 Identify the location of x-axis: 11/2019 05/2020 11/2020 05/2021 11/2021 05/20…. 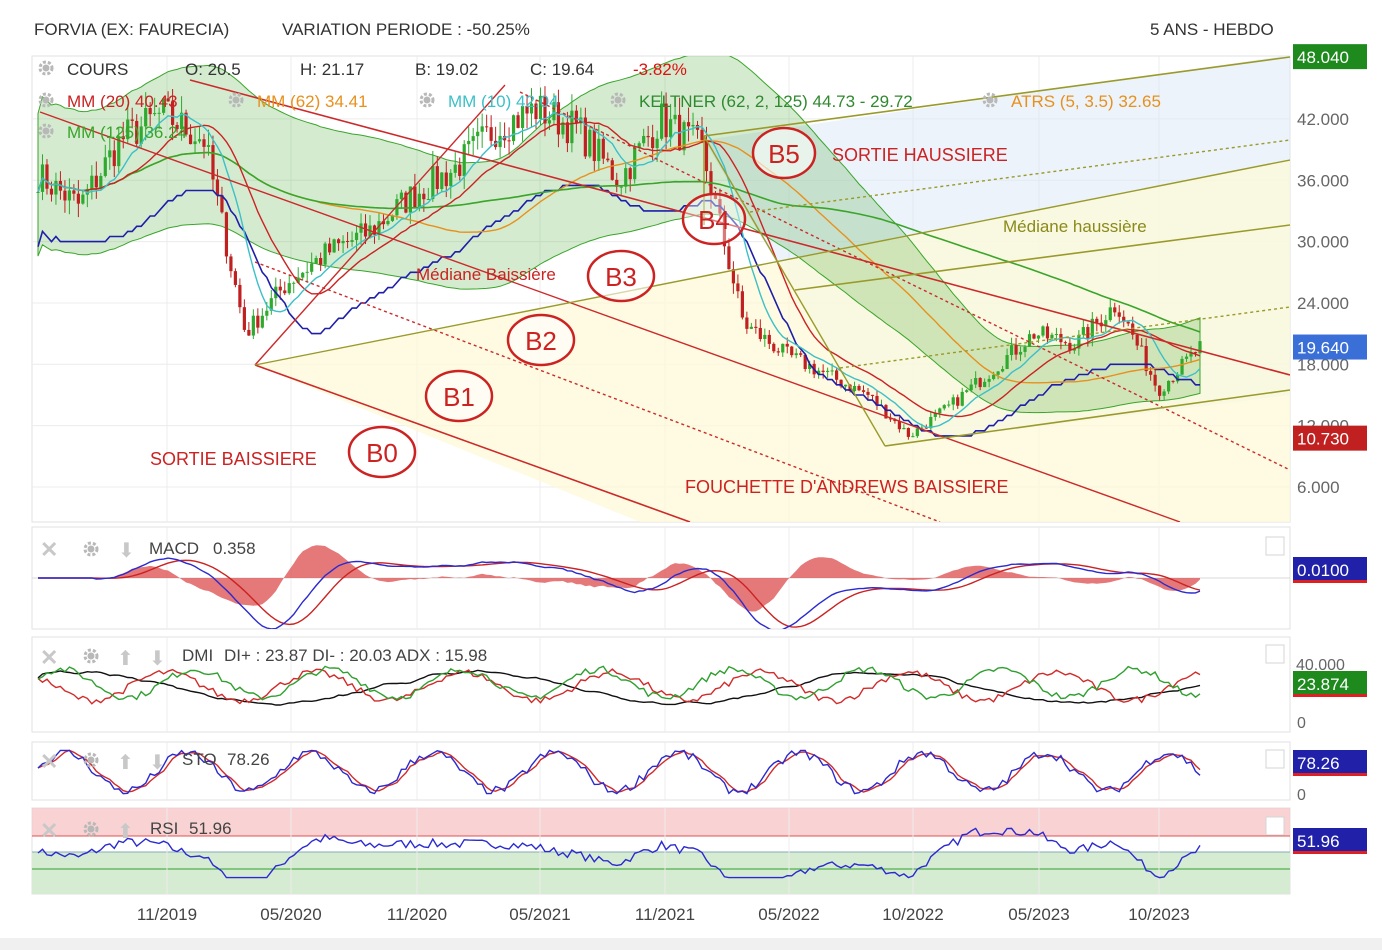
(663, 914).